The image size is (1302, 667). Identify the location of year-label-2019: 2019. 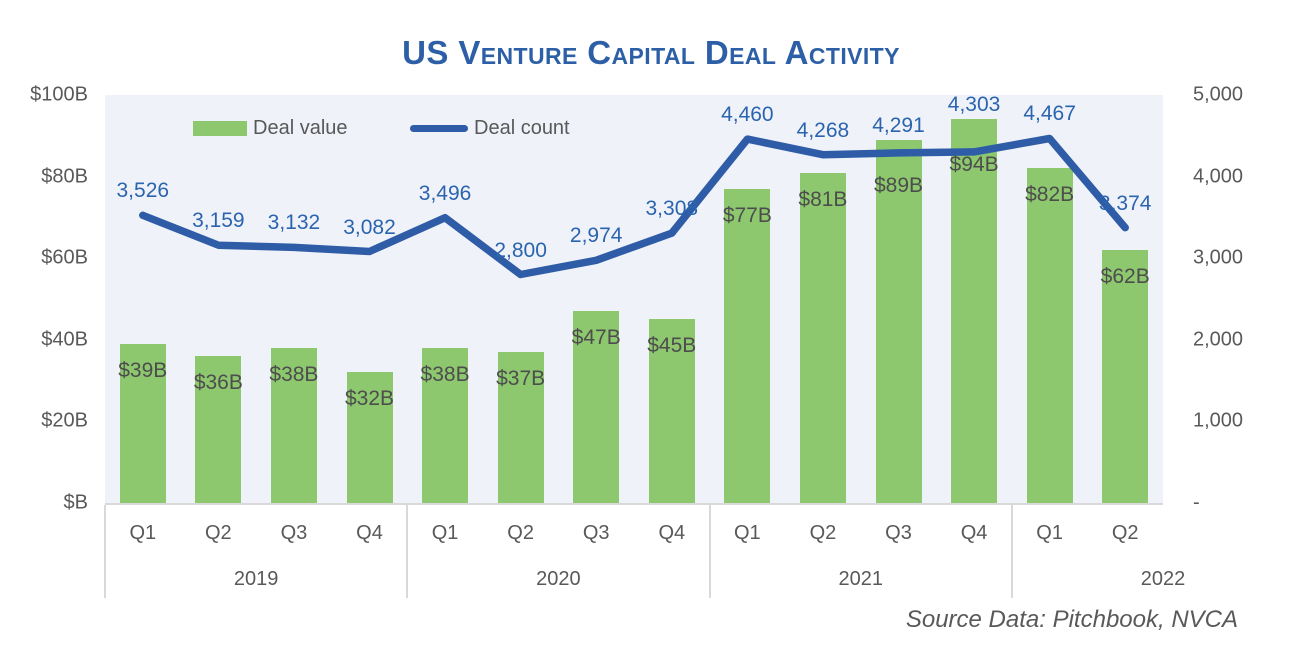
(256, 579).